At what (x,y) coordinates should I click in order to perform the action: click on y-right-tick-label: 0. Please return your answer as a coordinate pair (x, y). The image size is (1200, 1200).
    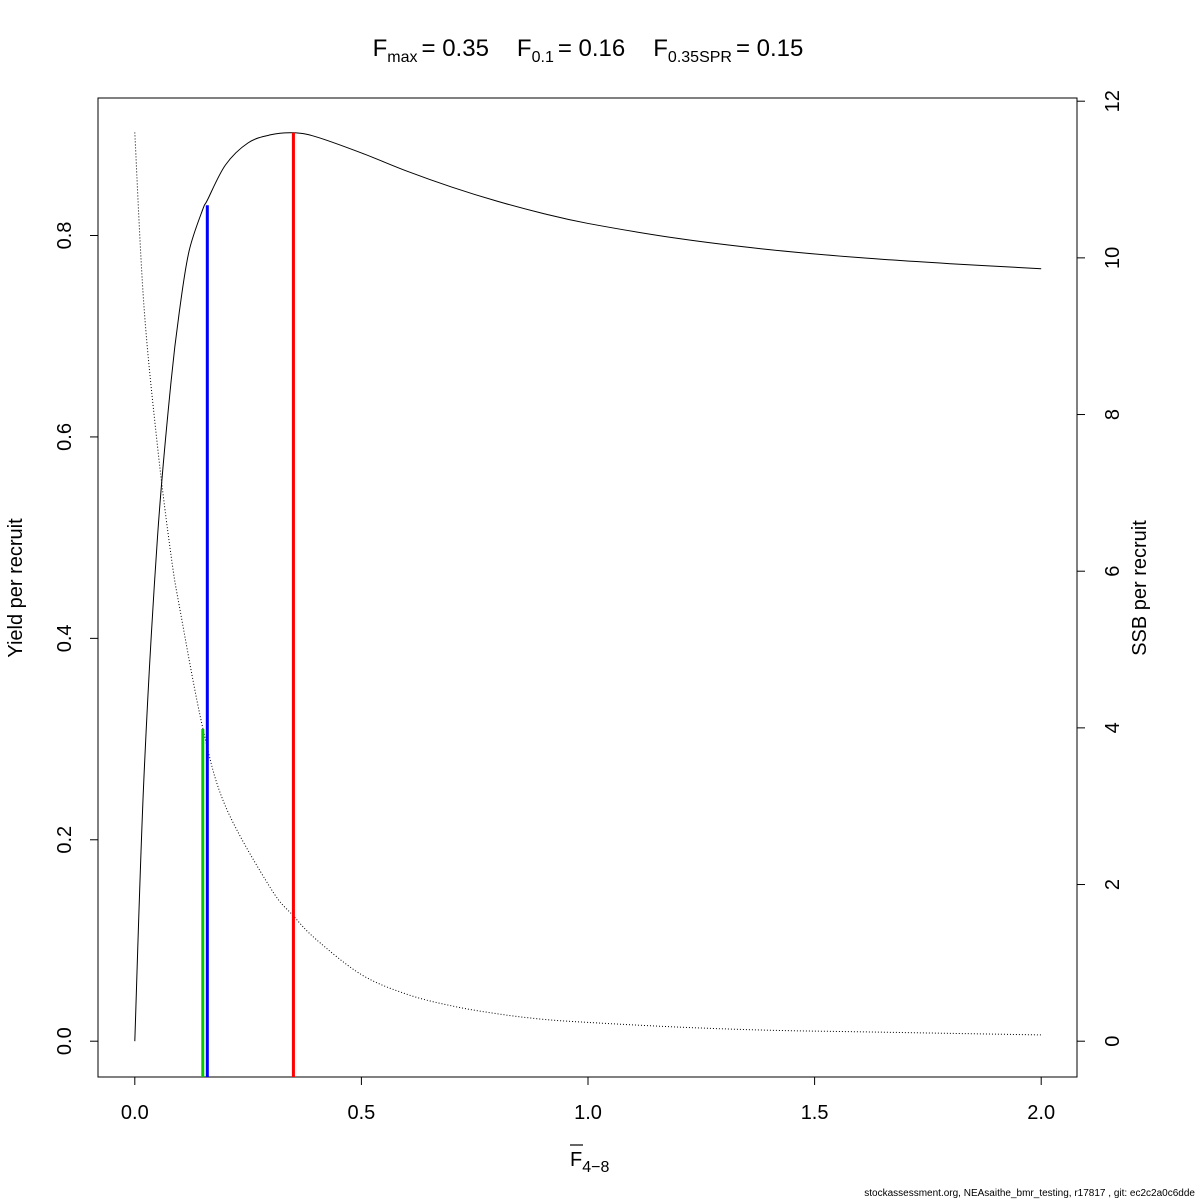
    Looking at the image, I should click on (1113, 1041).